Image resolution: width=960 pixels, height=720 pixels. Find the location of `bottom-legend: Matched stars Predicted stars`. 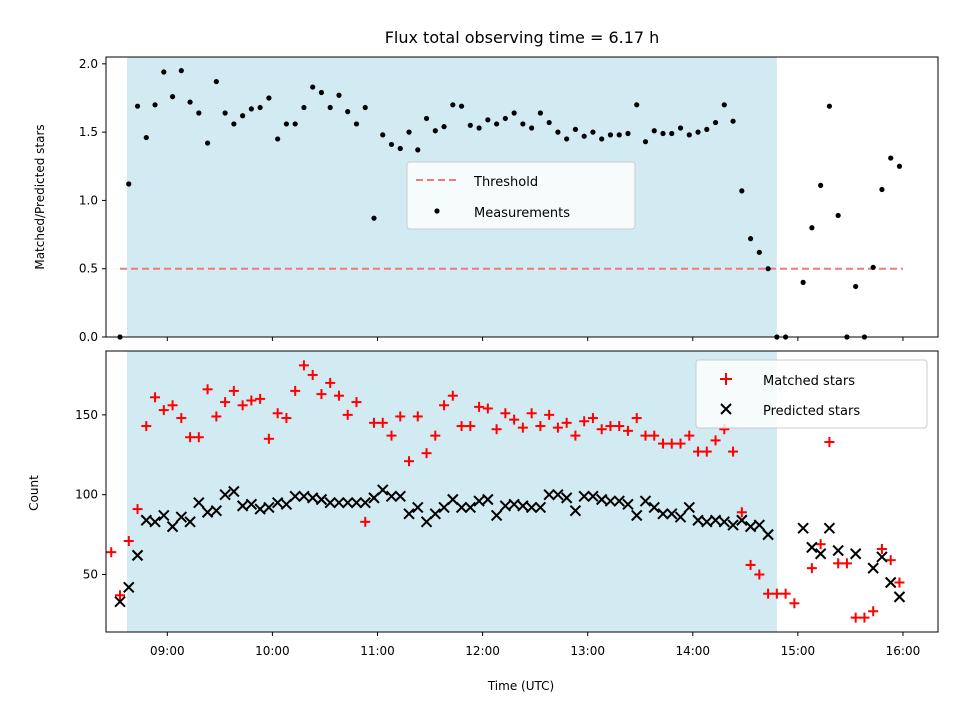

bottom-legend: Matched stars Predicted stars is located at coordinates (811, 394).